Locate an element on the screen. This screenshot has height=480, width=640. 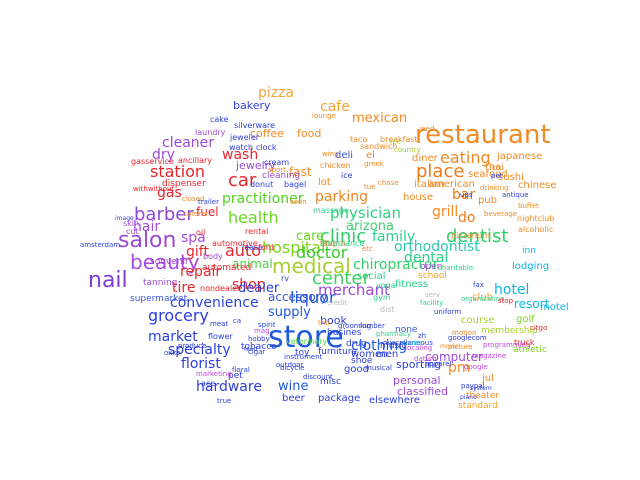
word-198: bicycle is located at coordinates (292, 368).